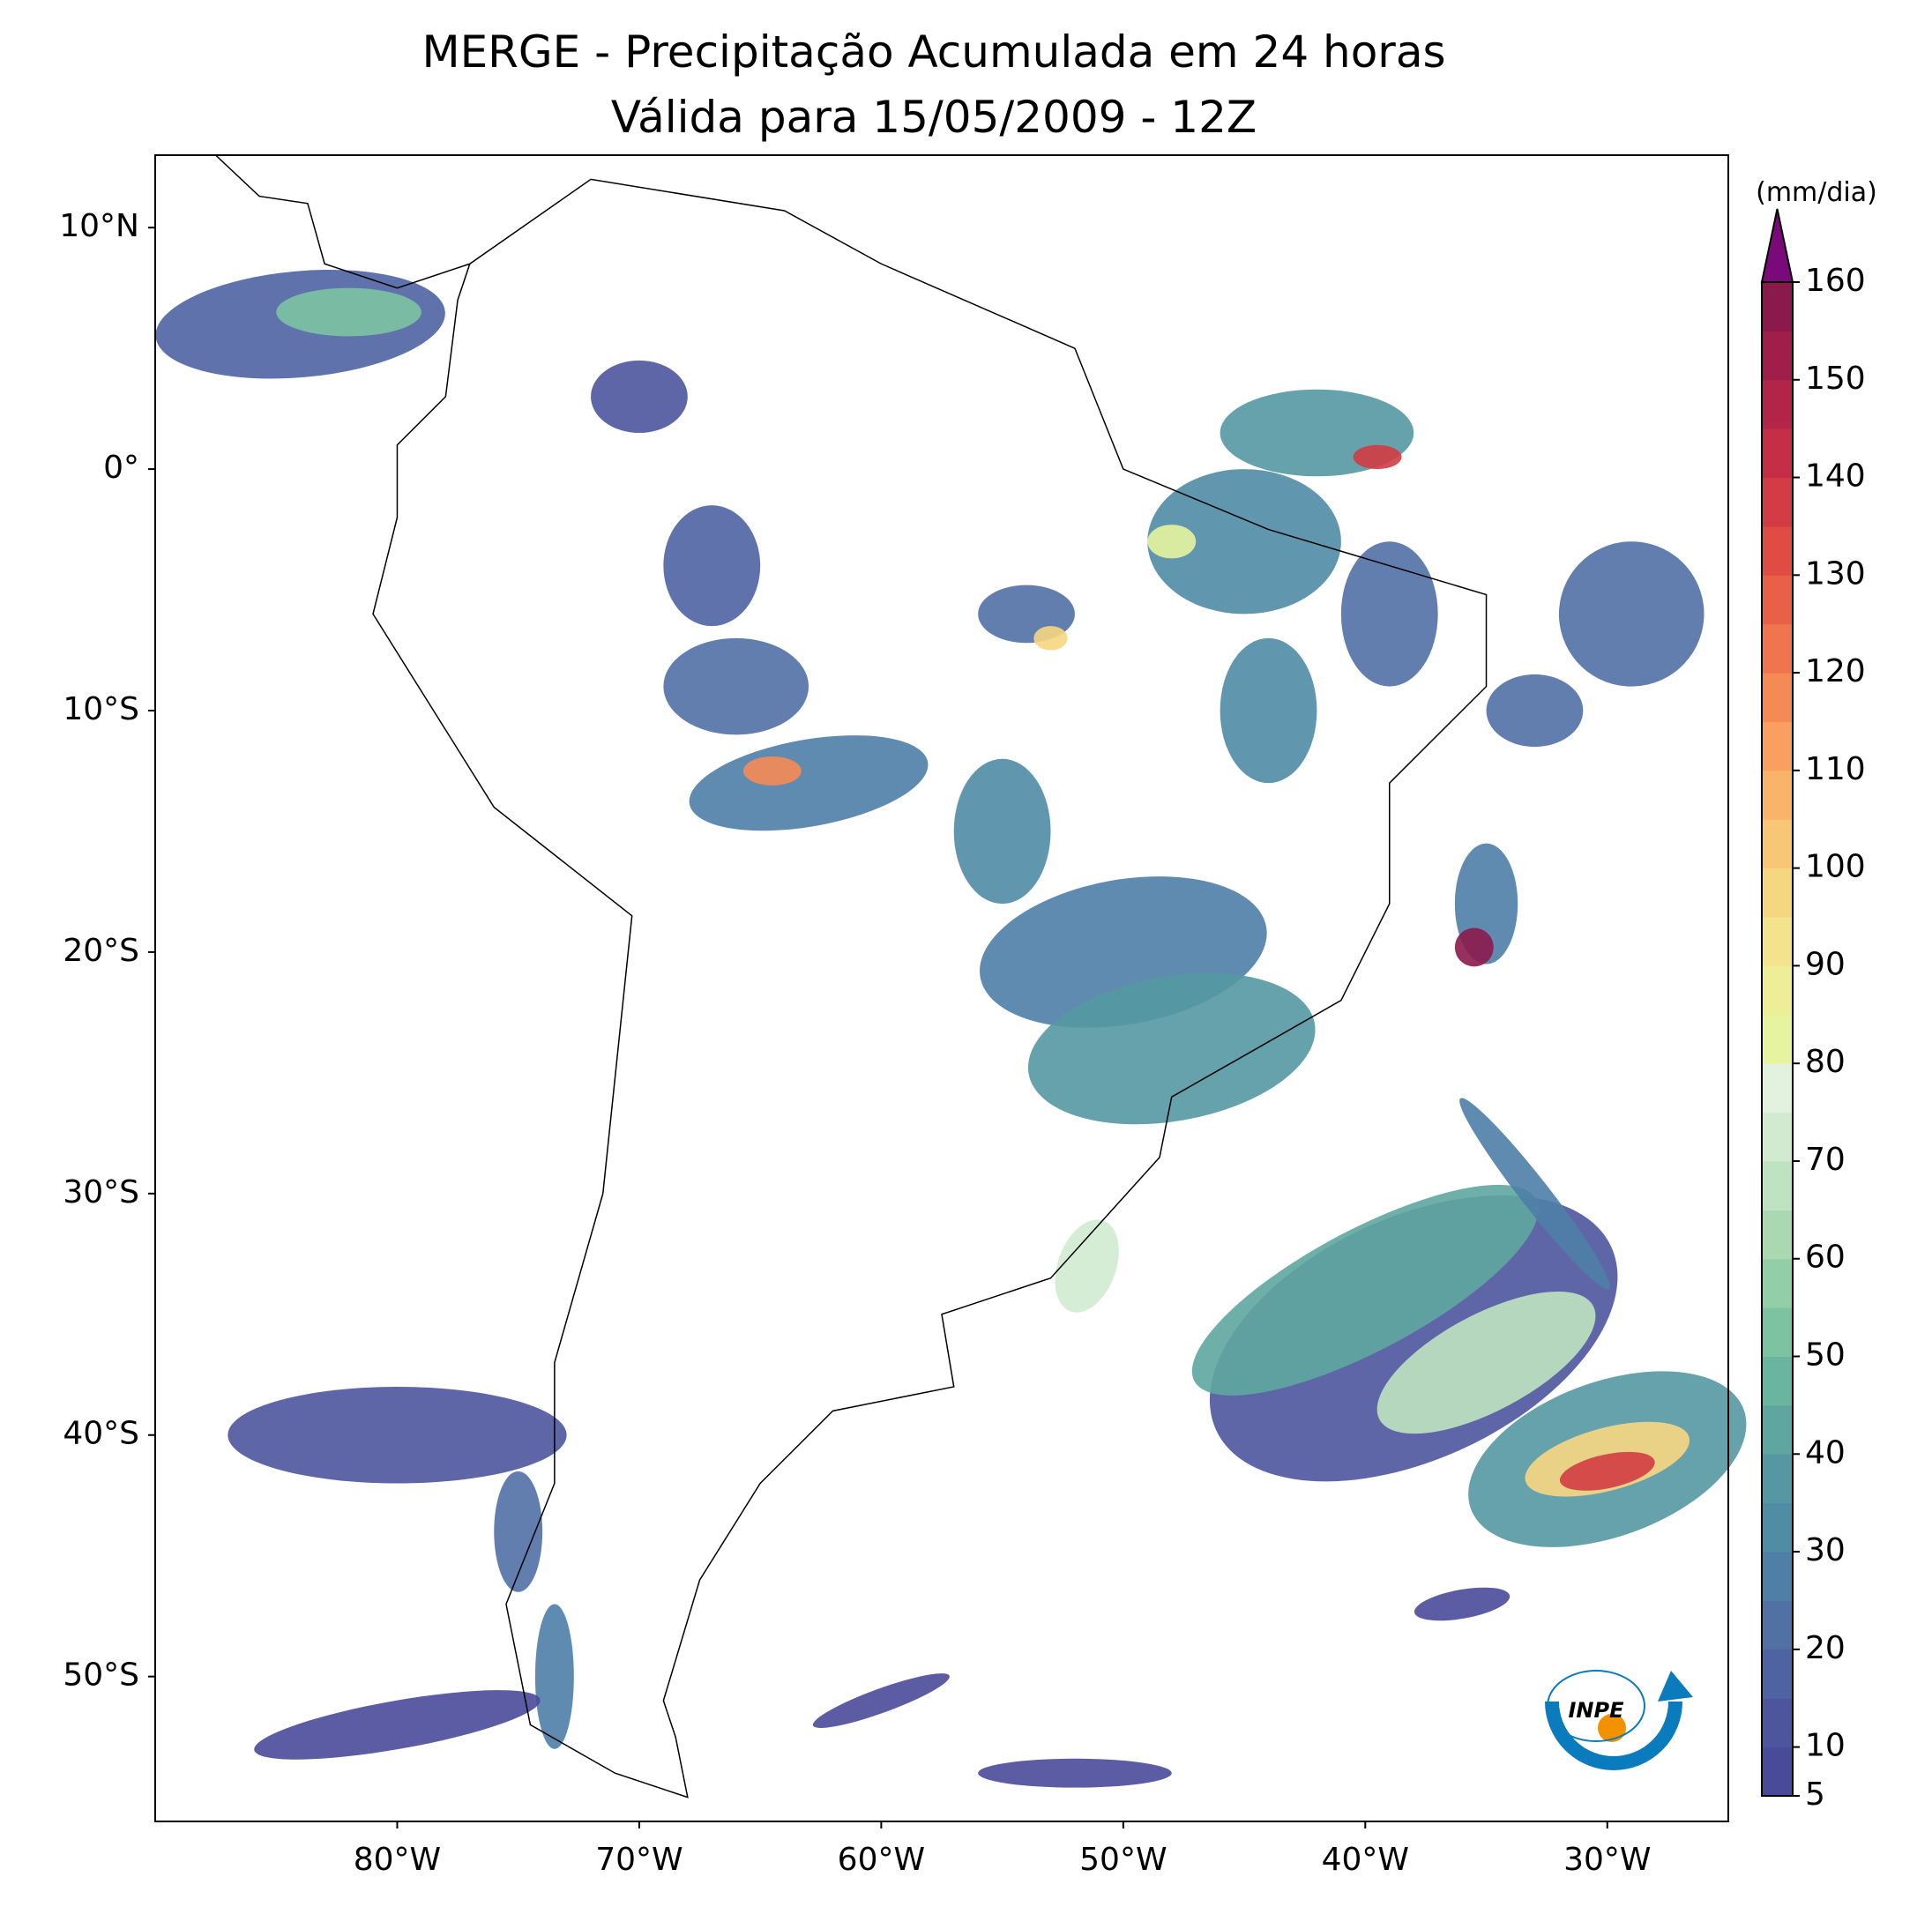  What do you see at coordinates (1123, 1860) in the screenshot?
I see `x-tick-label: 50°W` at bounding box center [1123, 1860].